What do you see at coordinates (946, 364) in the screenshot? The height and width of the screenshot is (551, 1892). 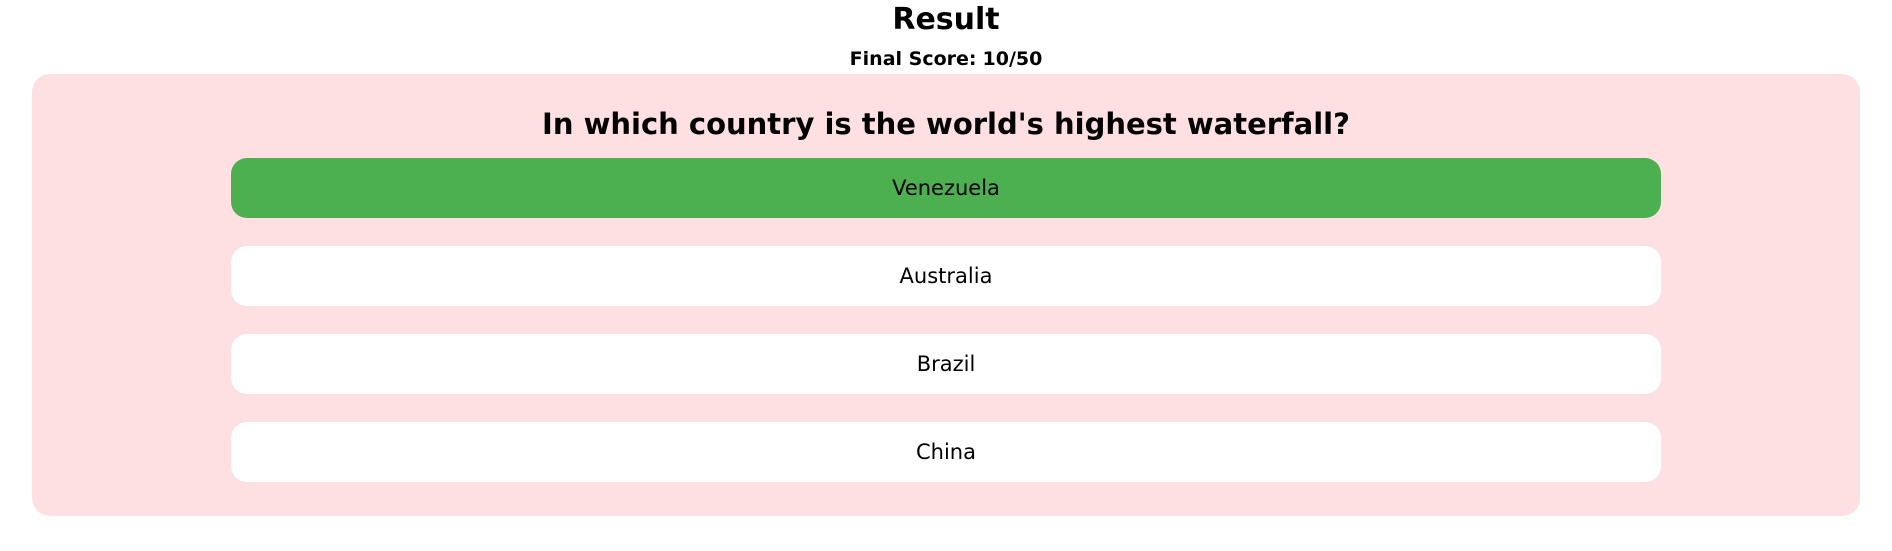 I see `answer-option-brazil: Brazil` at bounding box center [946, 364].